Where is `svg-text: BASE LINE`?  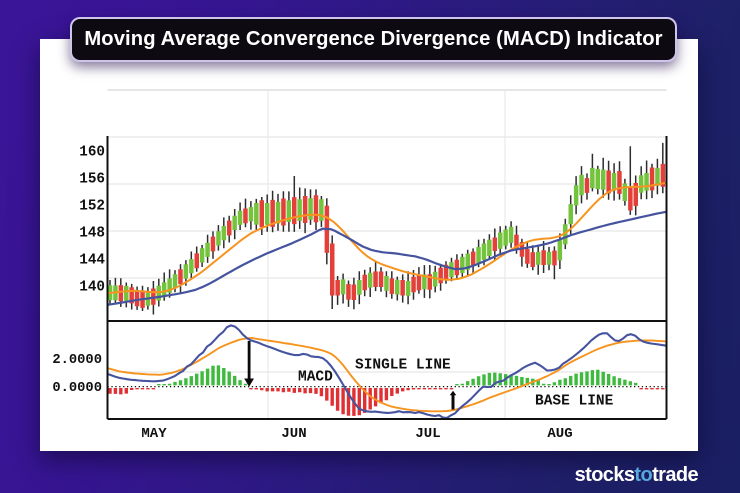
svg-text: BASE LINE is located at coordinates (574, 402).